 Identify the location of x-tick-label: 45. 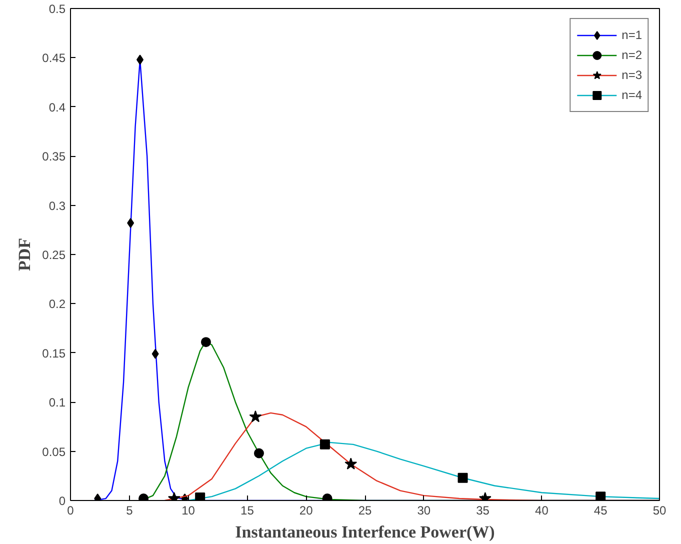
(601, 511).